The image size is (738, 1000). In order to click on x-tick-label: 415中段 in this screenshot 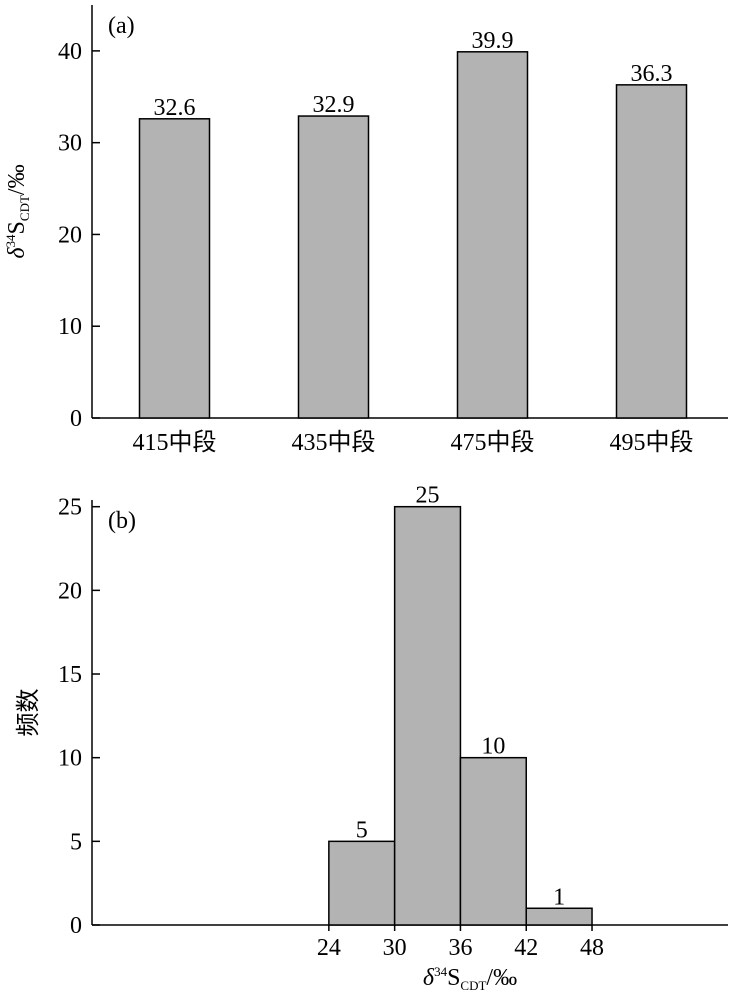, I will do `click(175, 442)`.